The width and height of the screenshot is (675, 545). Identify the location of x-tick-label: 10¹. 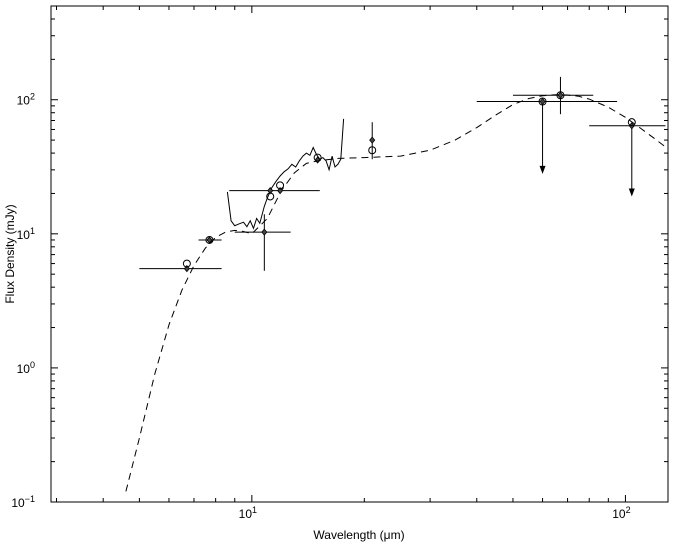
(248, 513).